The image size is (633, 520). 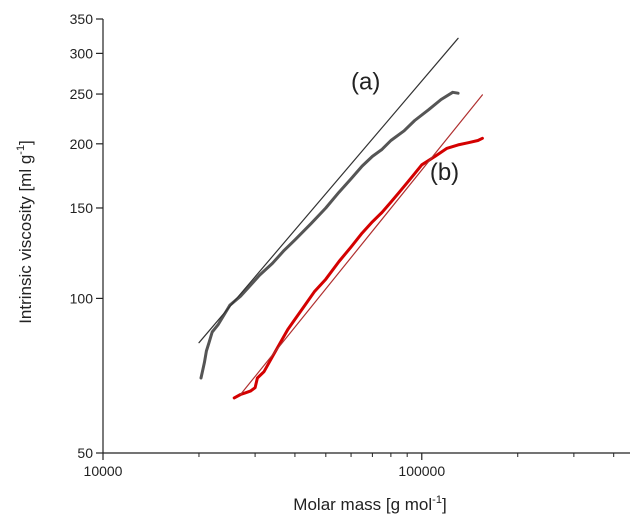 I want to click on y-tick-label: 350, so click(x=82, y=19).